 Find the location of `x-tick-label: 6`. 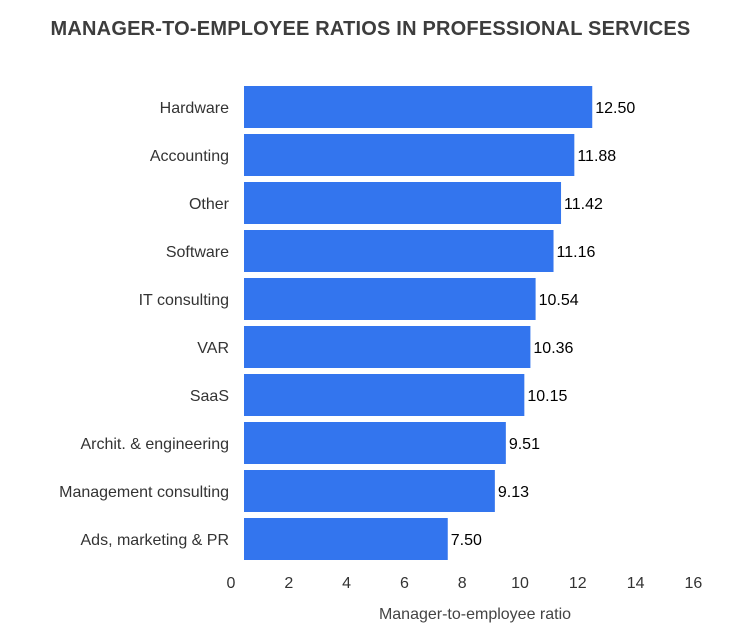

x-tick-label: 6 is located at coordinates (404, 583).